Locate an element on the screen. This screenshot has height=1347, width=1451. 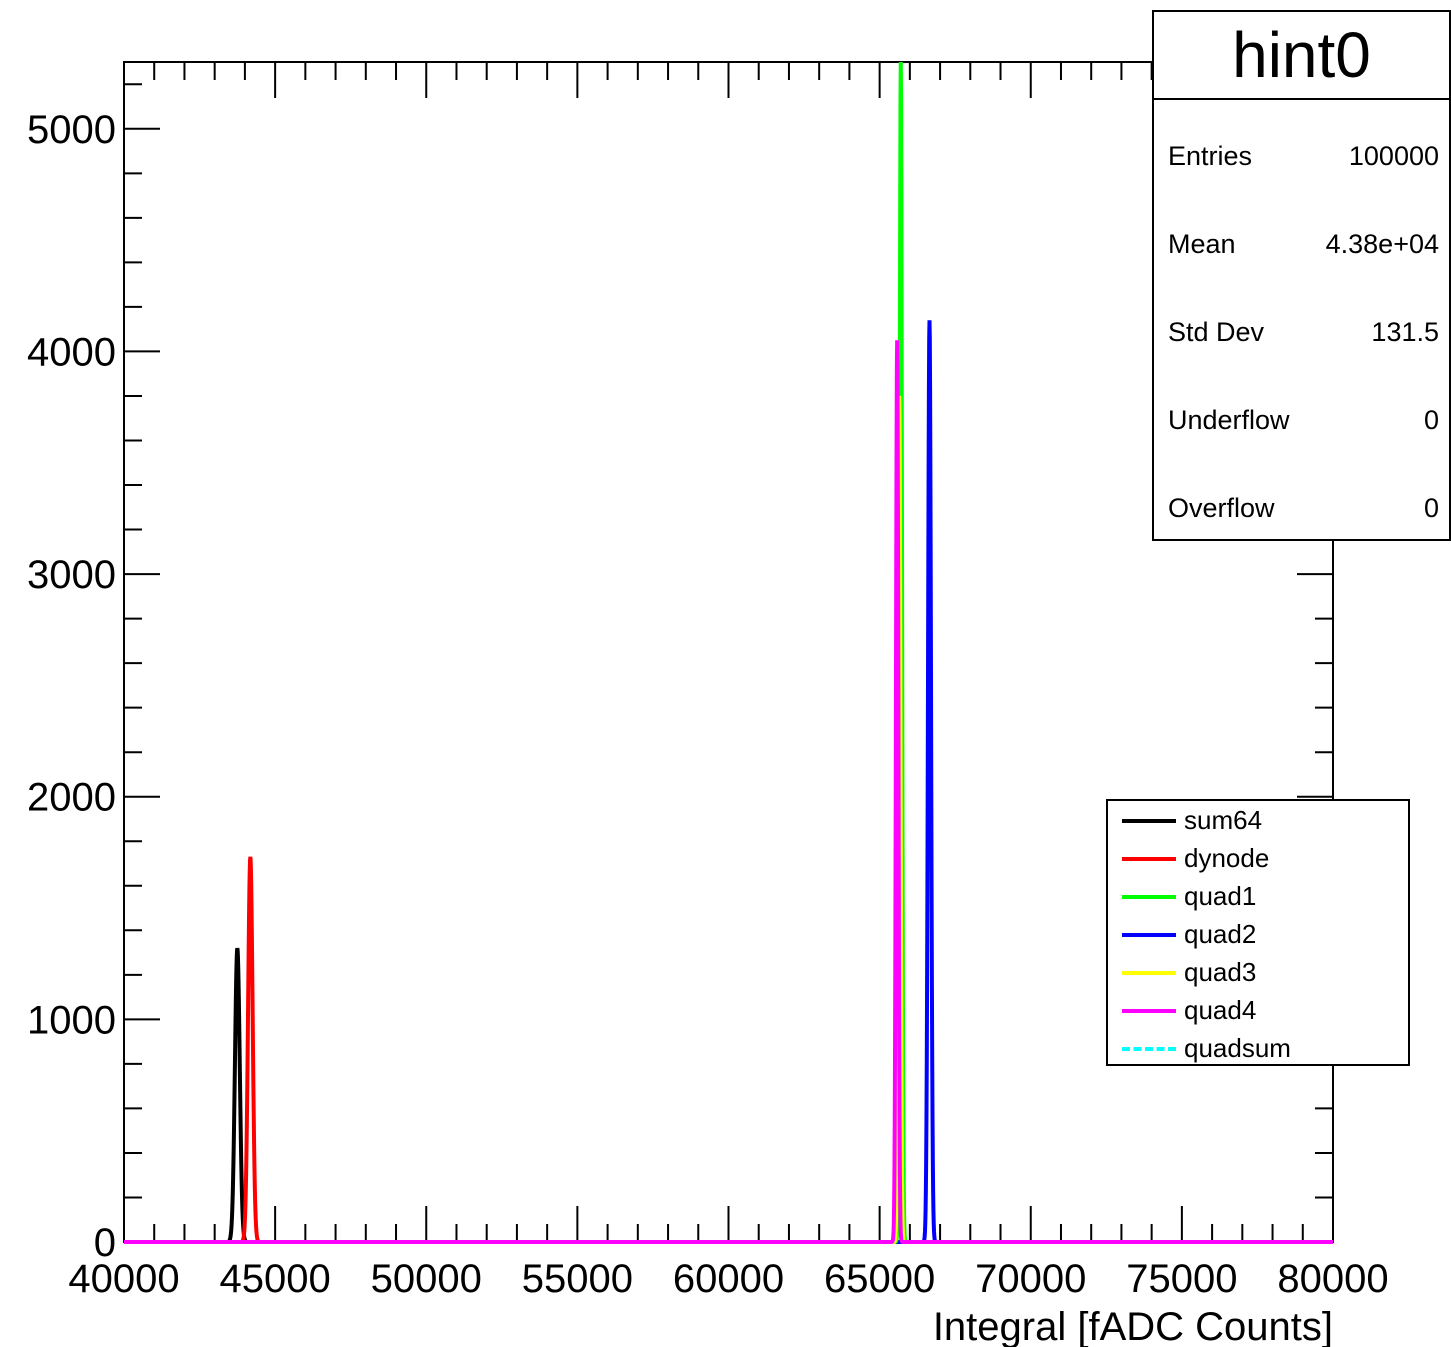
x-axis-title: Integral [fADC Counts] is located at coordinates (1133, 1326).